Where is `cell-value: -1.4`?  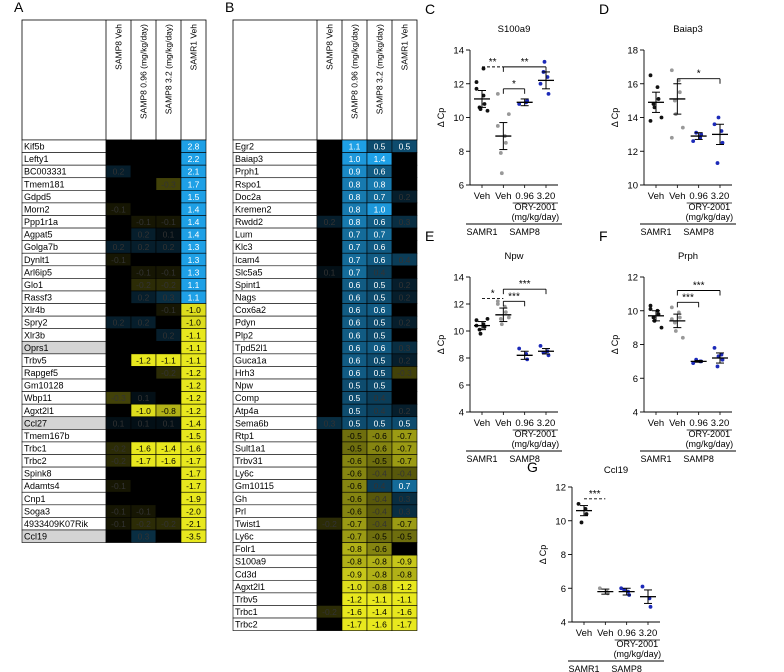
cell-value: -1.4 is located at coordinates (168, 449).